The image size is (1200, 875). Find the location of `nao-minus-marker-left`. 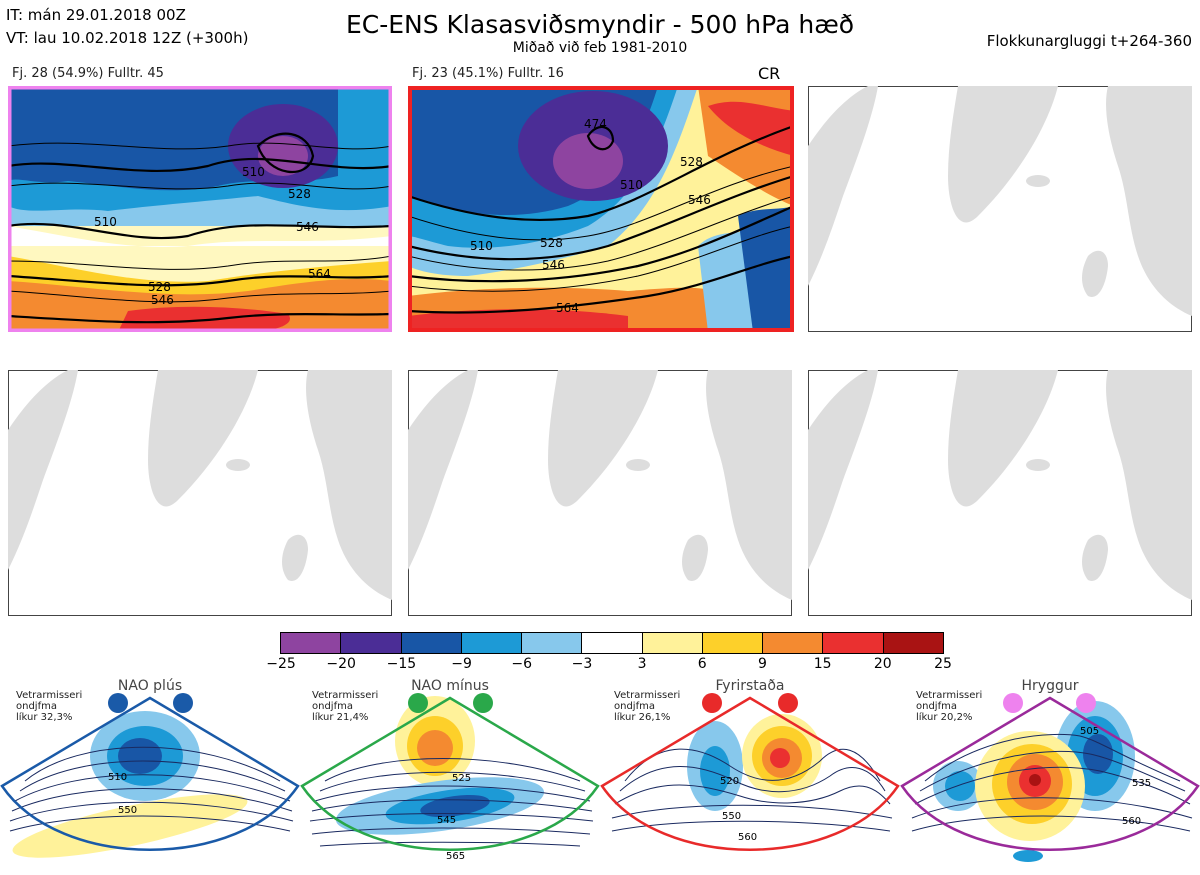

nao-minus-marker-left is located at coordinates (418, 703).